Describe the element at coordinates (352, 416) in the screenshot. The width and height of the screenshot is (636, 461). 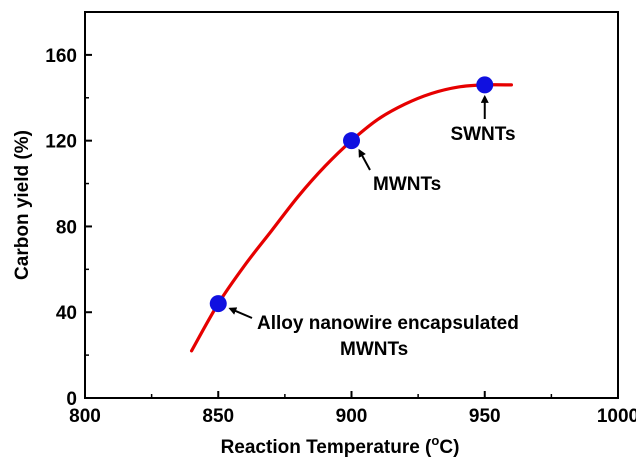
I see `x-tick-label: 900` at that location.